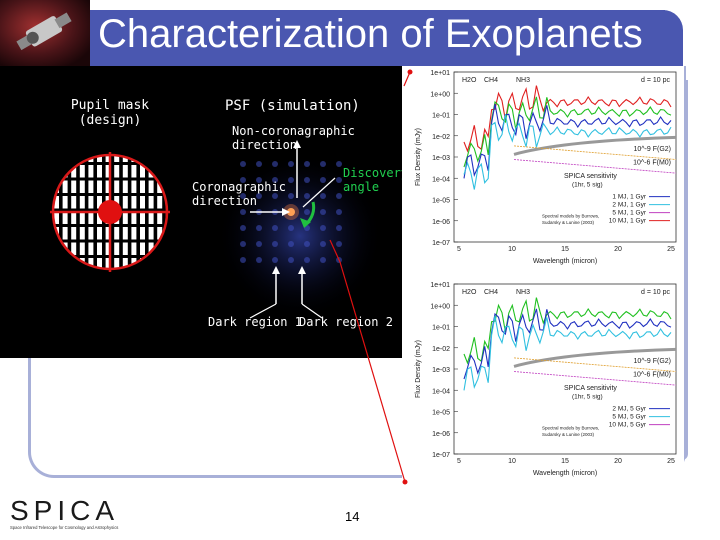  Describe the element at coordinates (629, 213) in the screenshot. I see `legend-entry: 5 MJ, 1 Gyr` at that location.